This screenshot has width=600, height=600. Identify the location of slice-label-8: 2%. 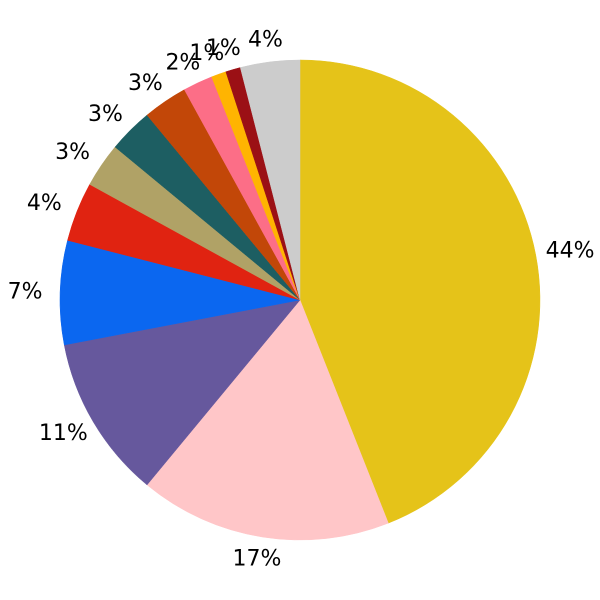
(182, 62).